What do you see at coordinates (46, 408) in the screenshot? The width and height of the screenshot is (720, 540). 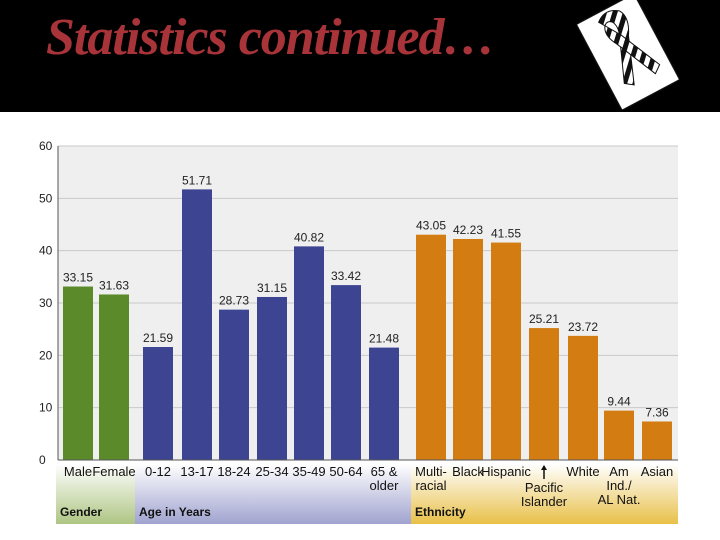 I see `y-tick-label: 10` at bounding box center [46, 408].